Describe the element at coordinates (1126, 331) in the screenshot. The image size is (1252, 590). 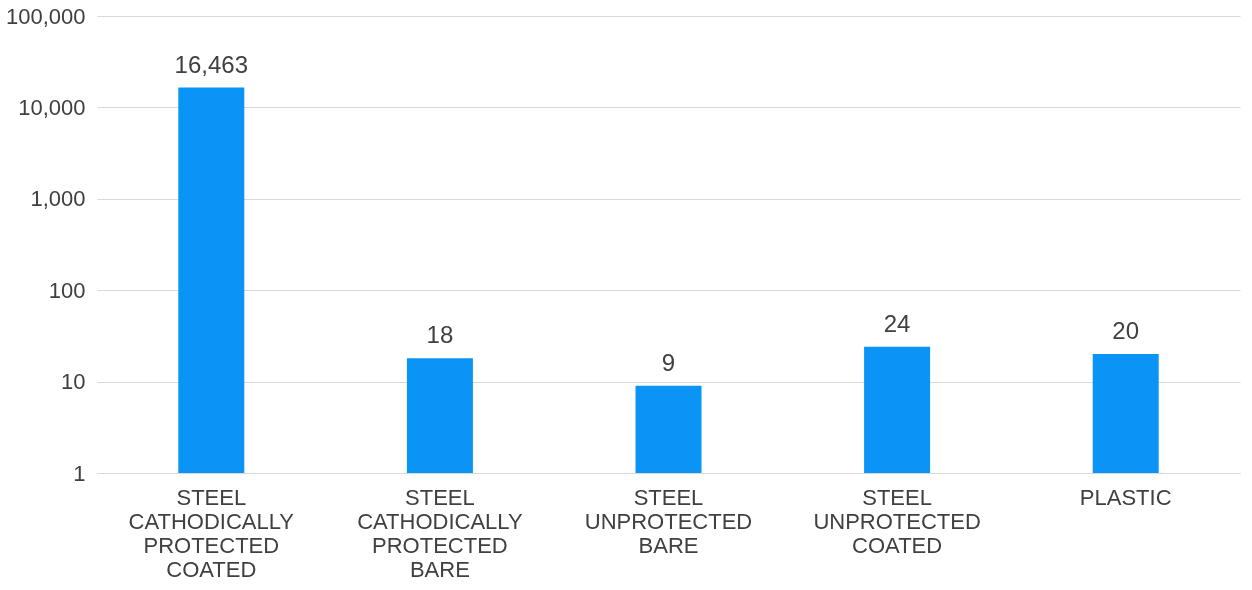
I see `data-label: 20` at that location.